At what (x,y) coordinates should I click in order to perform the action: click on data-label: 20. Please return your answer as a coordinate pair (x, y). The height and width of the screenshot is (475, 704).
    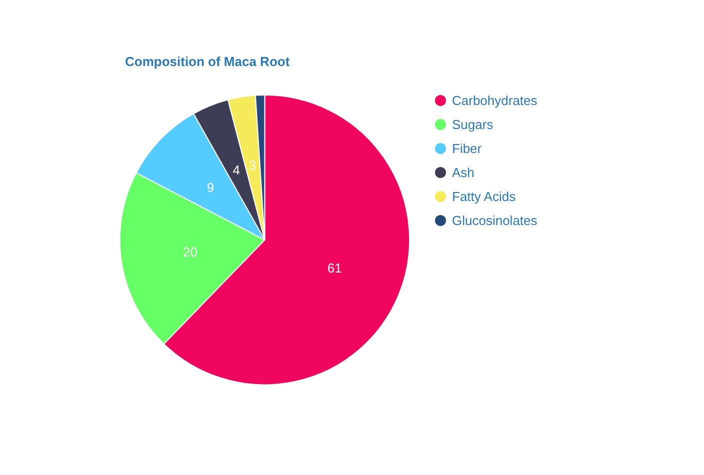
    Looking at the image, I should click on (190, 252).